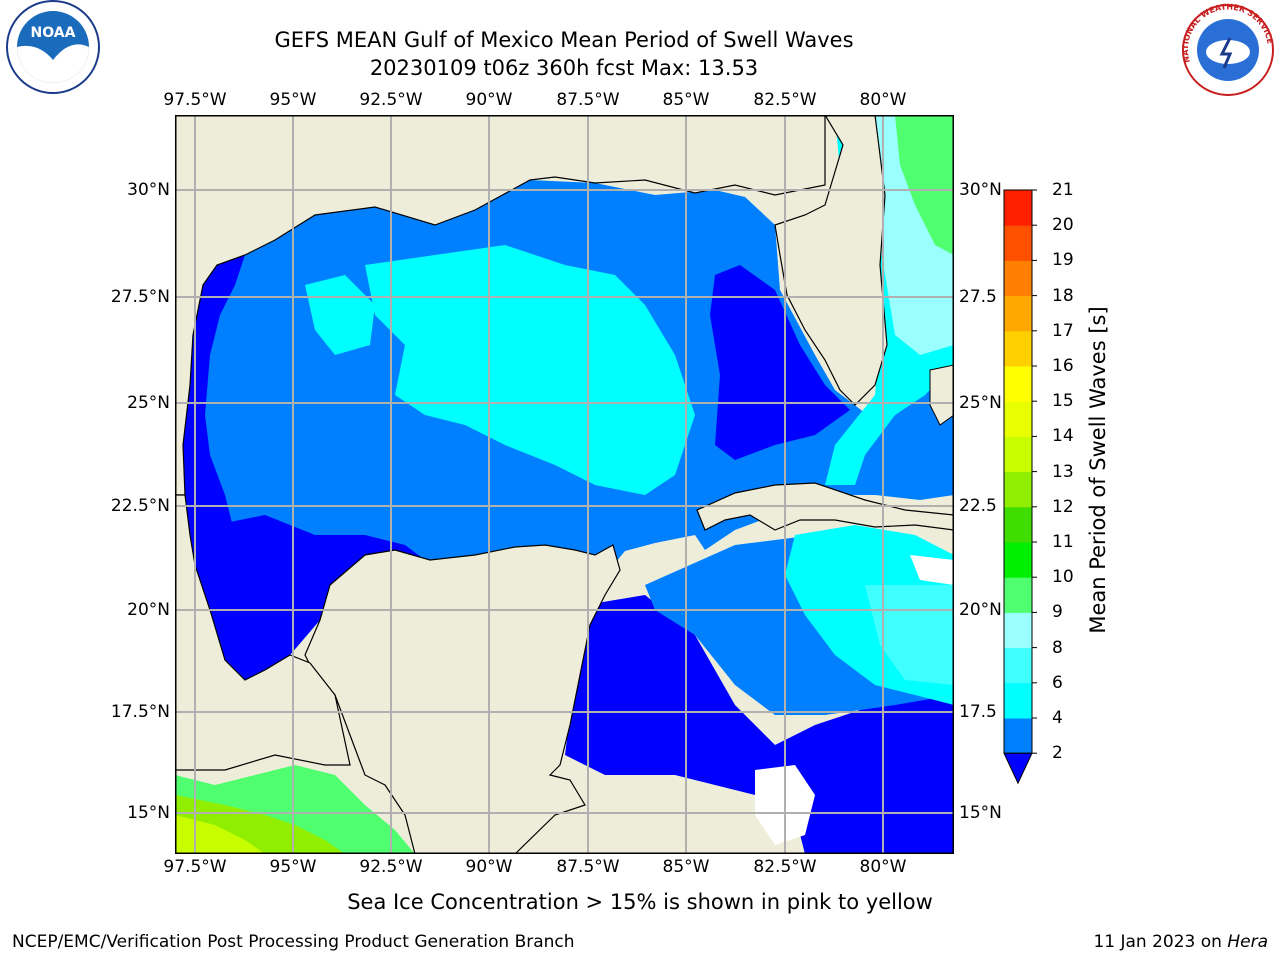  Describe the element at coordinates (140, 712) in the screenshot. I see `lat-label-left: 17.5°N` at that location.